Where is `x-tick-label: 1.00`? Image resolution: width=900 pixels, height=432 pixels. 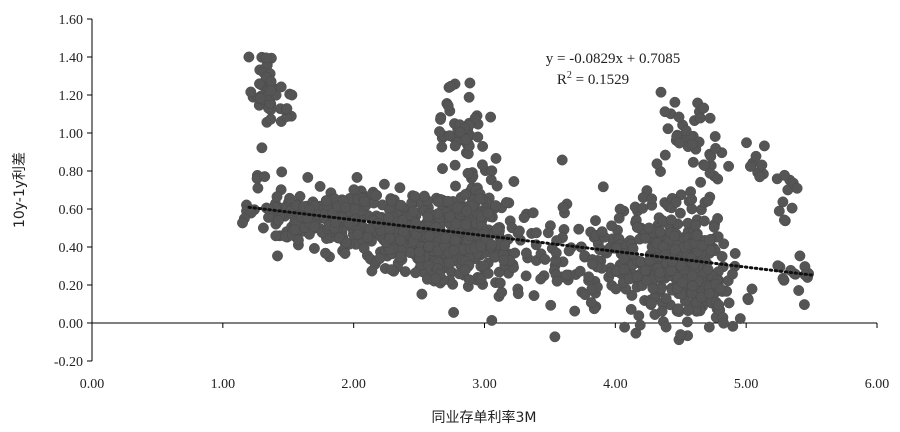
x-tick-label: 1.00 is located at coordinates (223, 384).